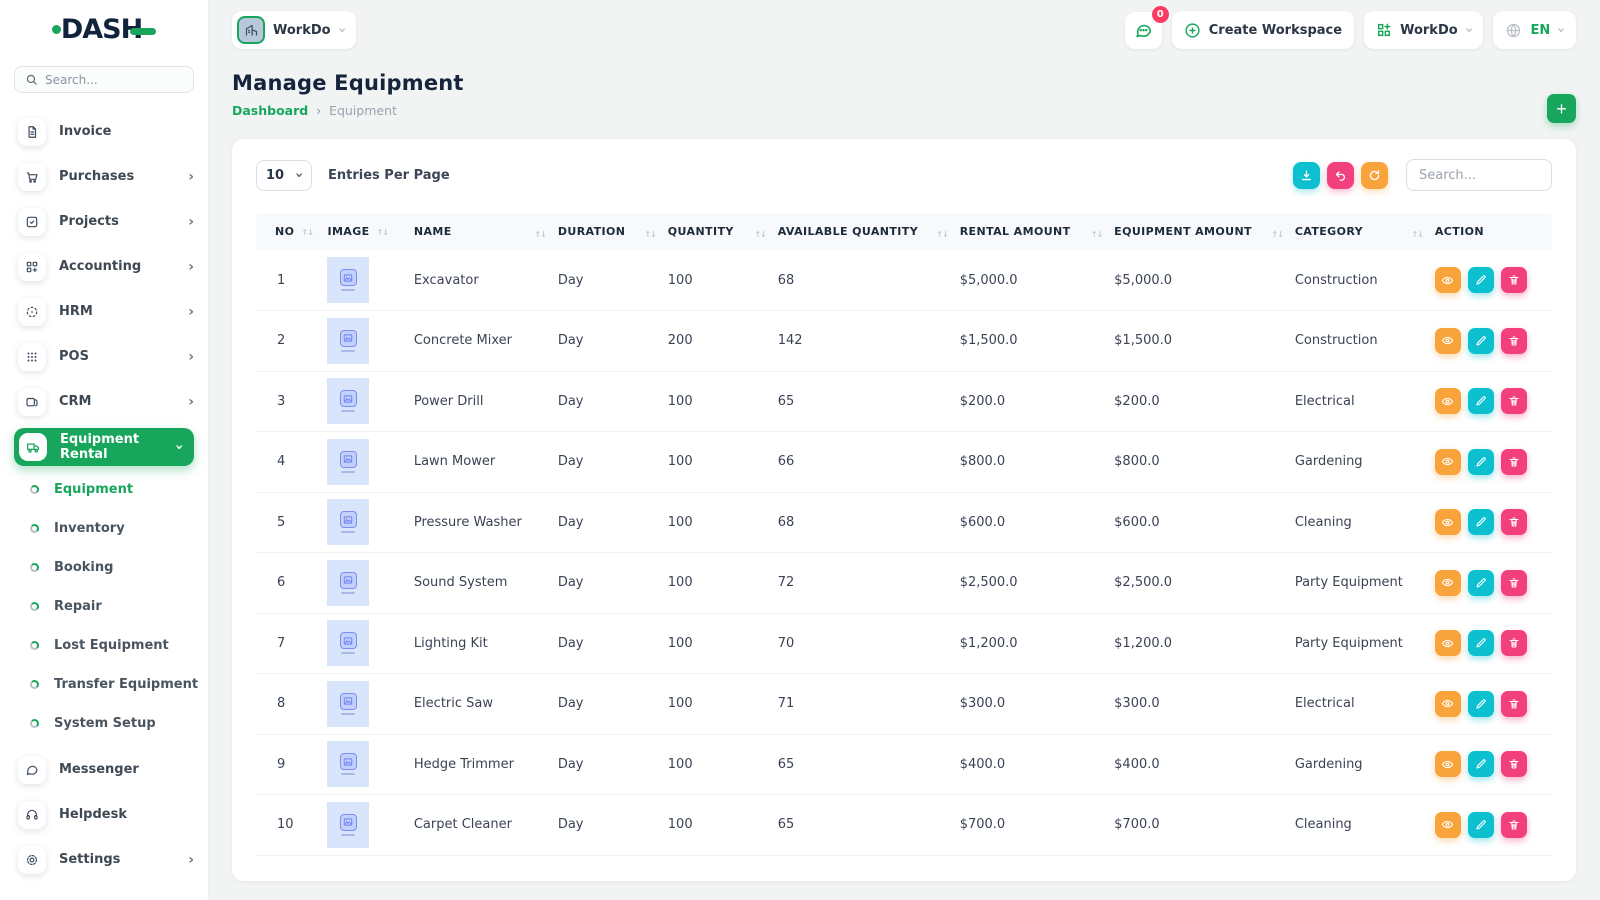  I want to click on col-rental-amount: RENTAL AMOUNT ↑↓, so click(1031, 231).